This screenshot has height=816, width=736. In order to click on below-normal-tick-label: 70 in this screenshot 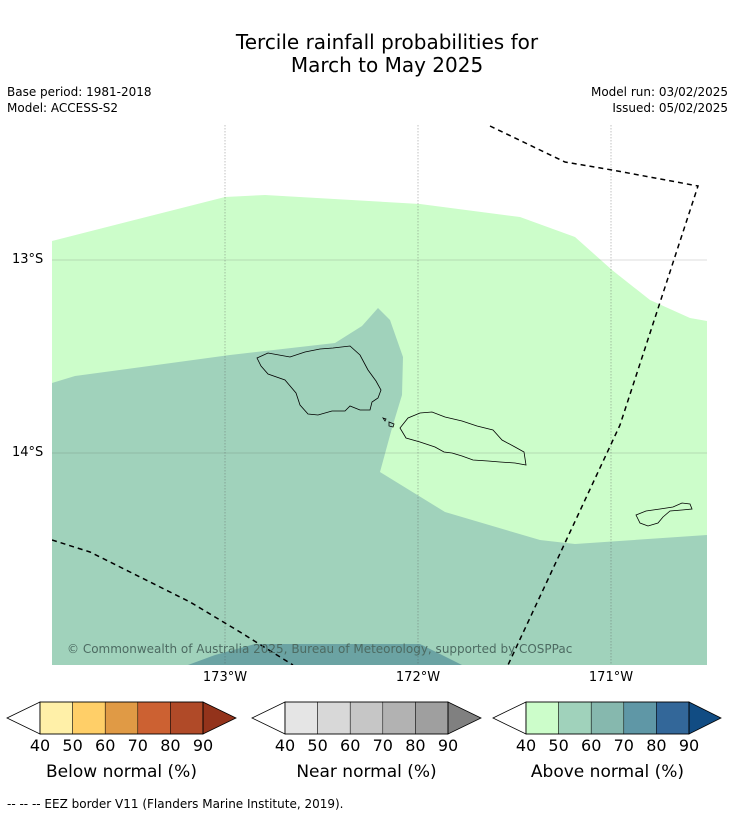, I will do `click(137, 745)`.